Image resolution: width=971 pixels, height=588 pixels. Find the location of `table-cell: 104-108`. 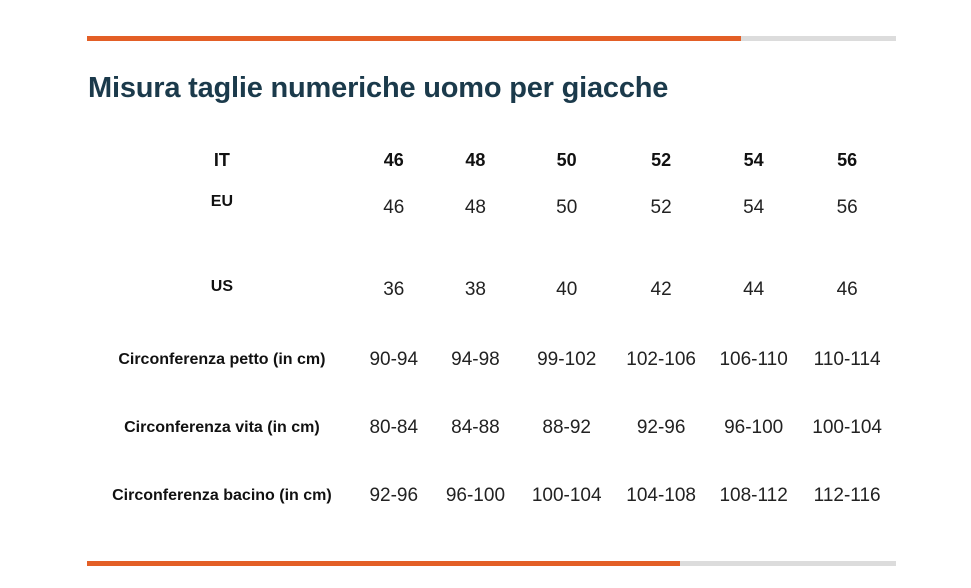

table-cell: 104-108 is located at coordinates (661, 495).